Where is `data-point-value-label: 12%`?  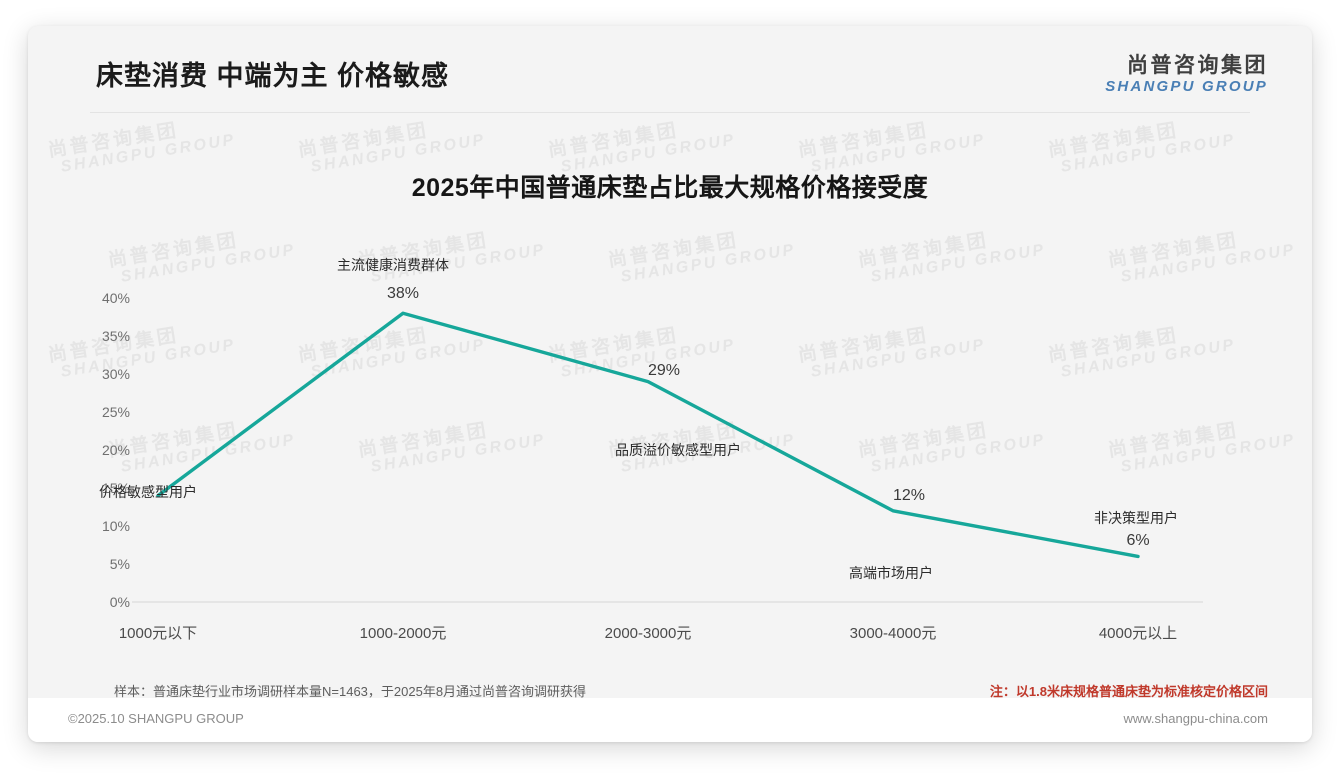 data-point-value-label: 12% is located at coordinates (909, 495).